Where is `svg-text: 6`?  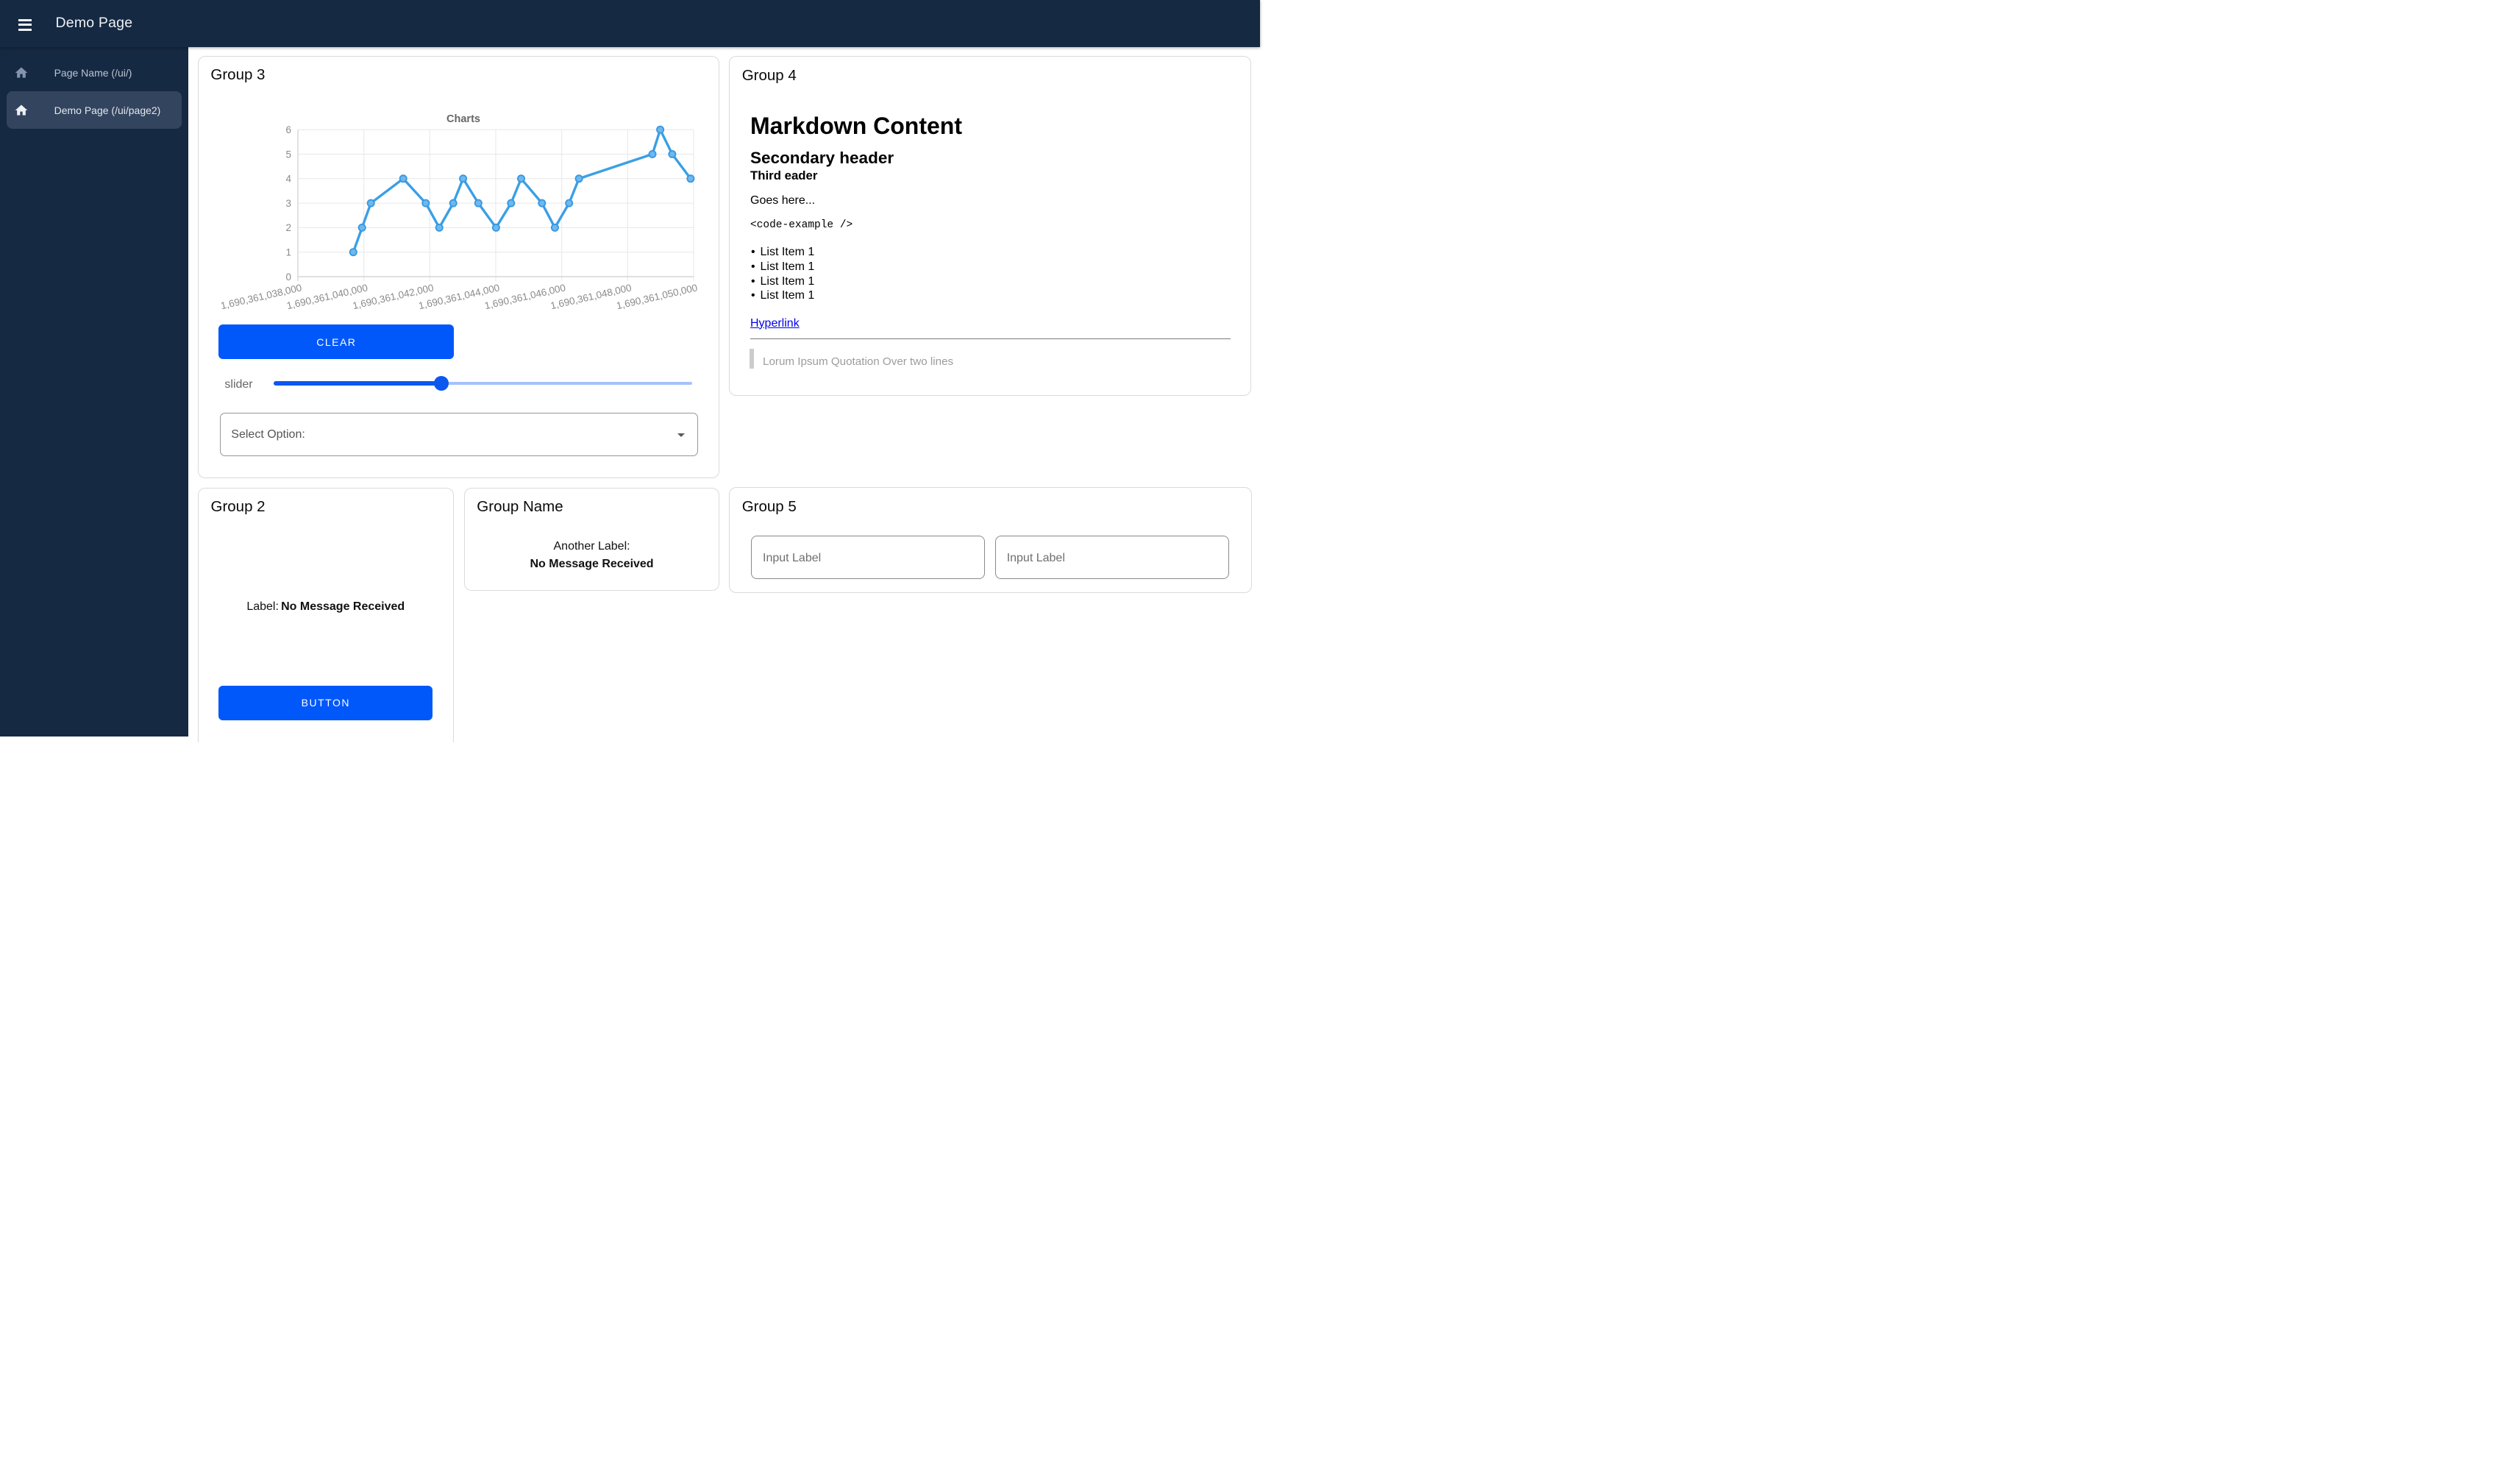
svg-text: 6 is located at coordinates (288, 129).